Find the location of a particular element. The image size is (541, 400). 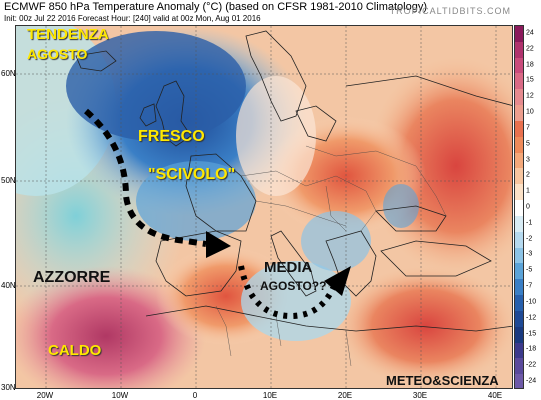

colorbar-tick-label: -1 is located at coordinates (529, 223).